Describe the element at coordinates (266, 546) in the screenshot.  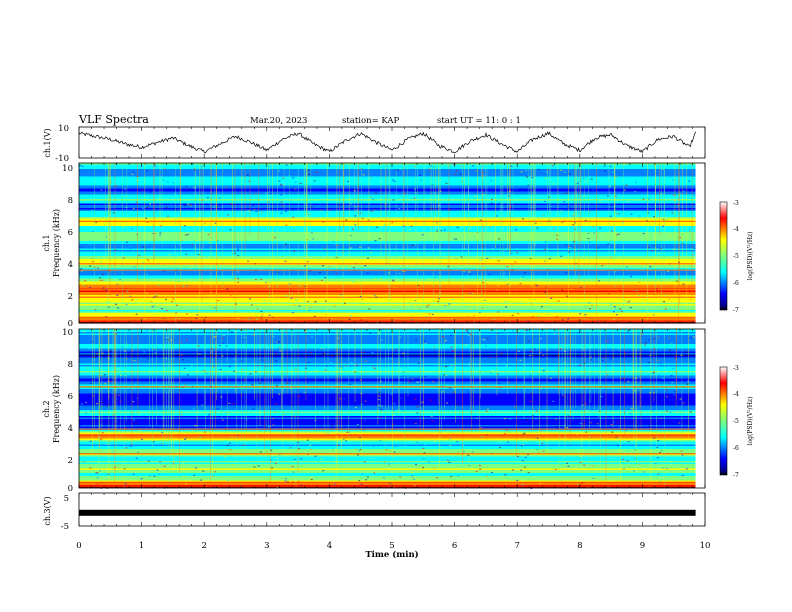
I see `xtick-3: 3` at that location.